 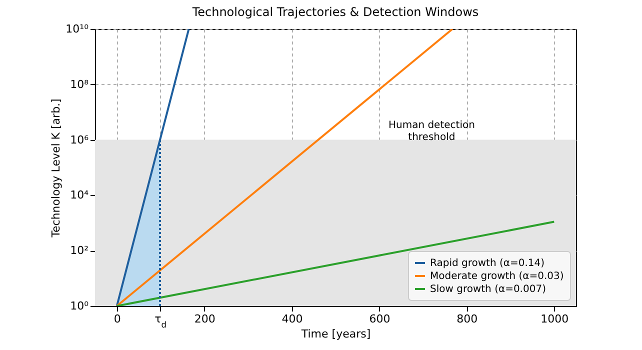 What do you see at coordinates (80, 195) in the screenshot?
I see `y-tick-label: 10⁴` at bounding box center [80, 195].